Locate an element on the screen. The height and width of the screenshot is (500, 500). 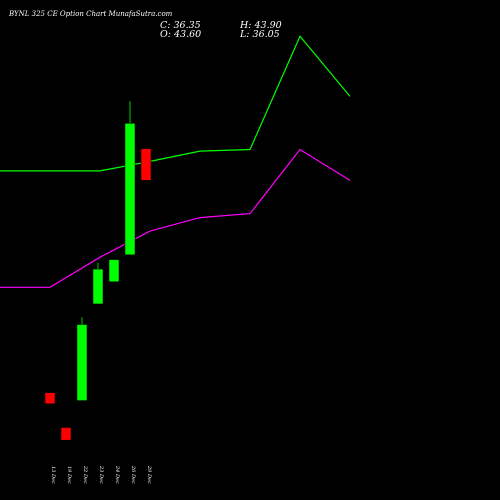
candle-22-dec is located at coordinates (82, 359).